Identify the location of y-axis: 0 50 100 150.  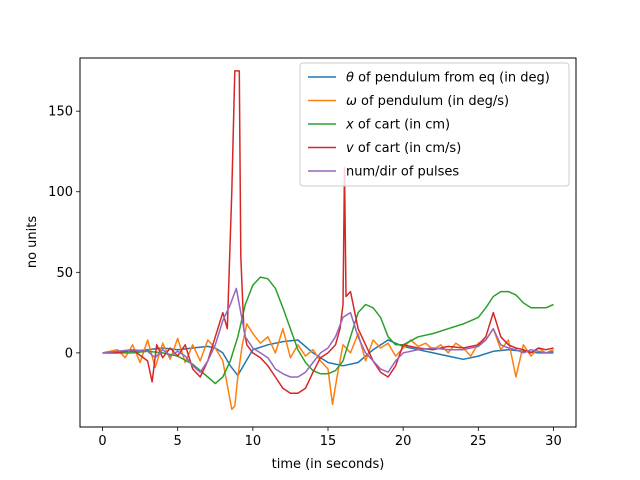
(64, 233).